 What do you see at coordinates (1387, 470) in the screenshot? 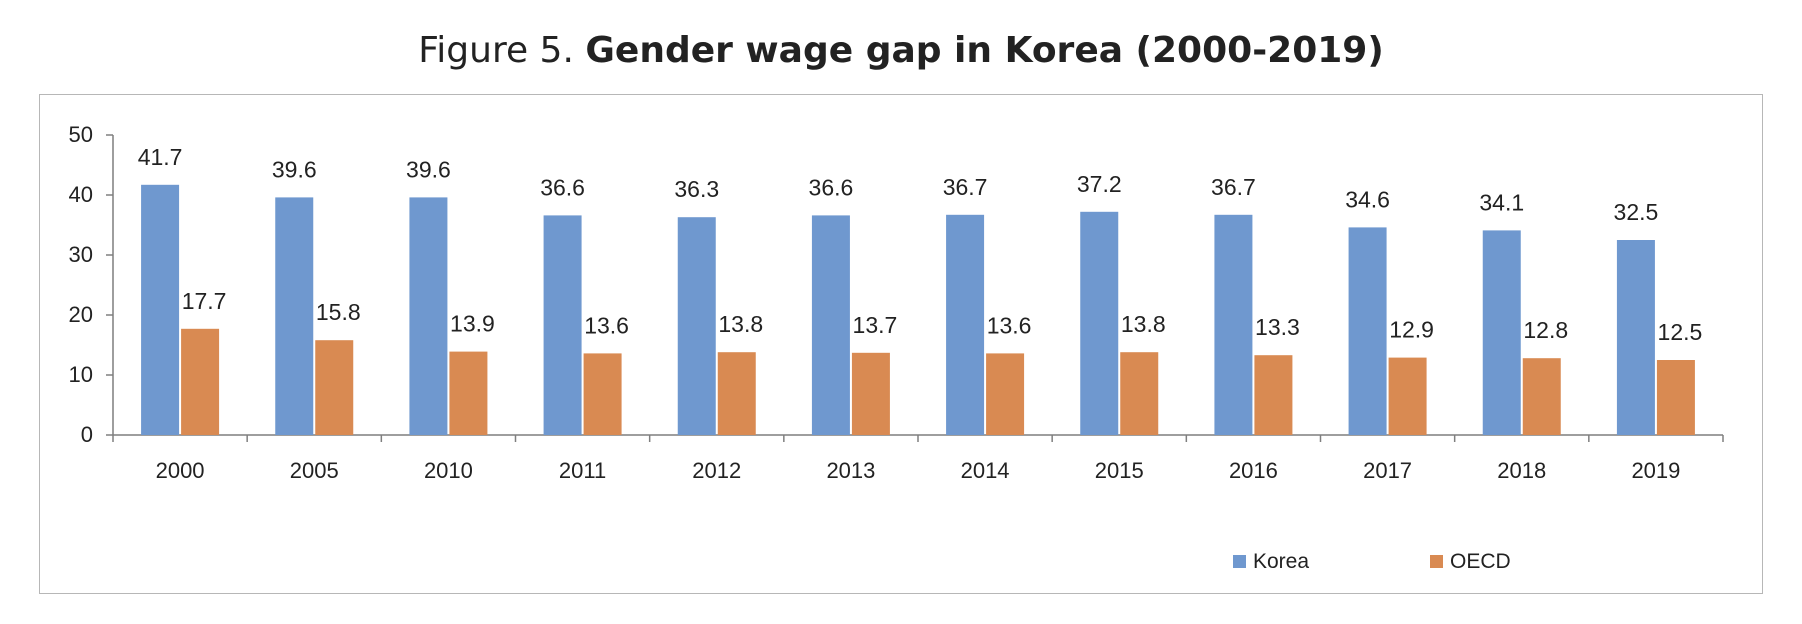
I see `x-tick-label: 2017` at bounding box center [1387, 470].